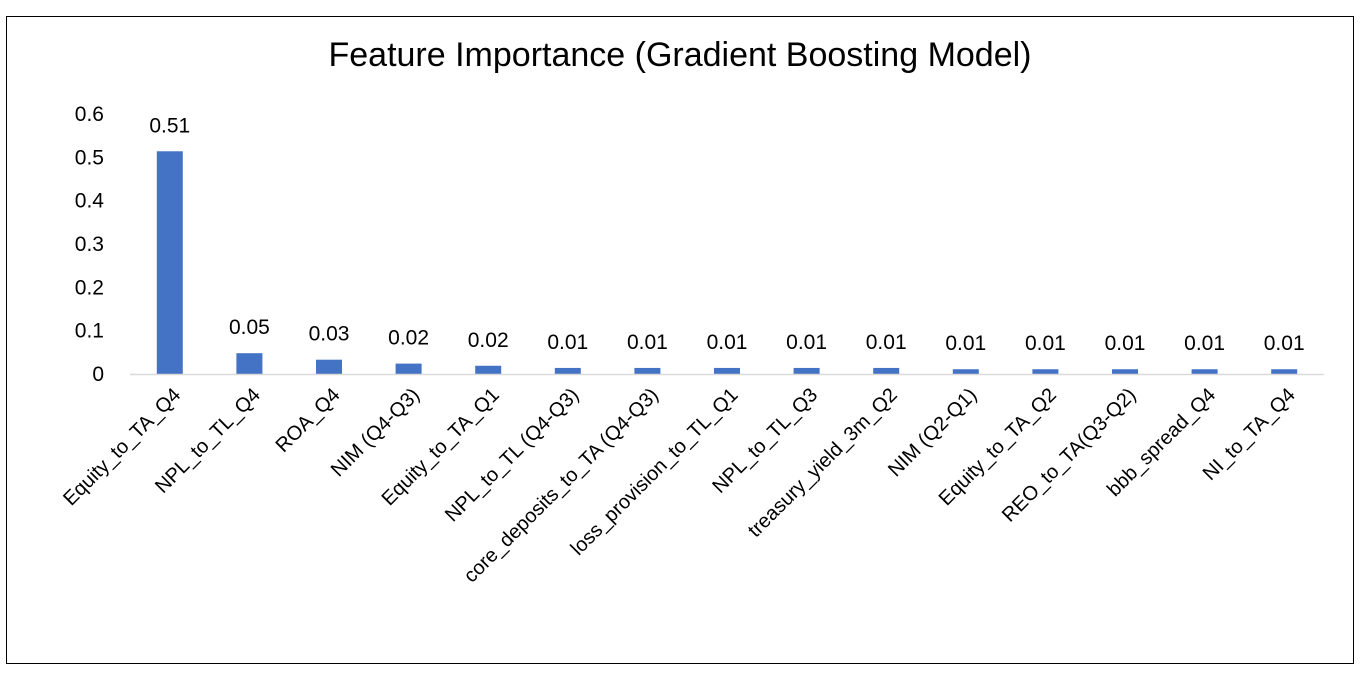  Describe the element at coordinates (89, 114) in the screenshot. I see `y-tick-label: 0.6` at that location.